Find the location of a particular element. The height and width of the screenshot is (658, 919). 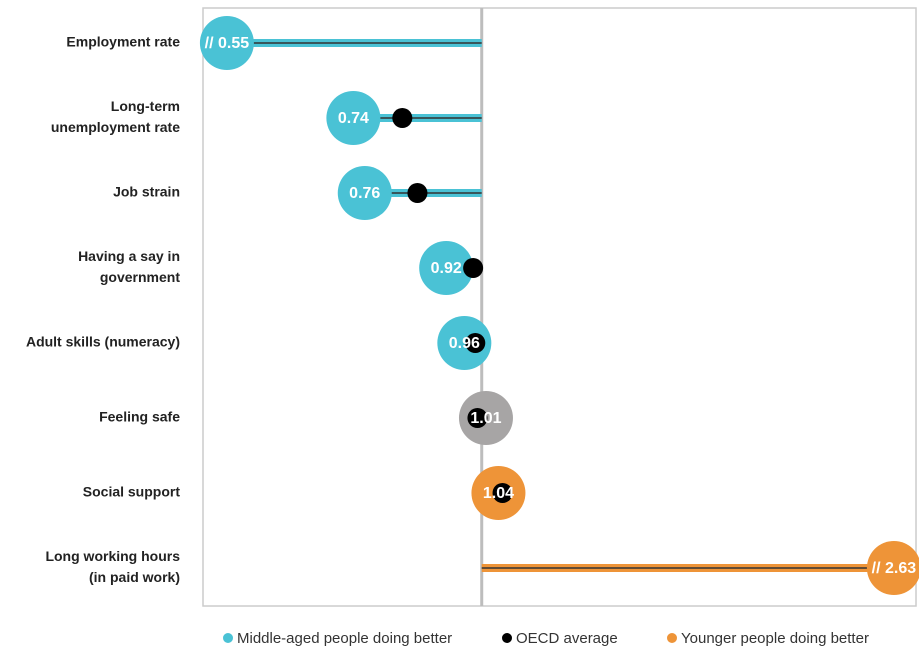

value-label: 0.74 is located at coordinates (353, 118).